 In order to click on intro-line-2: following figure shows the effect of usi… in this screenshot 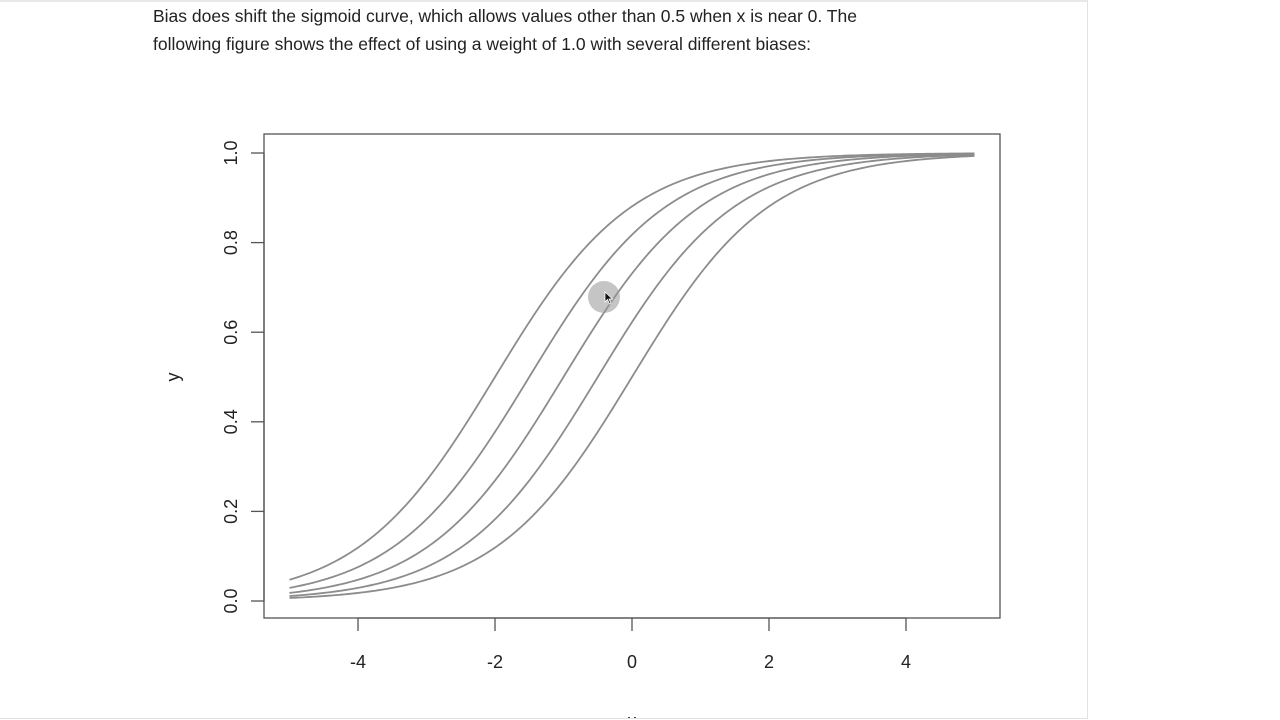, I will do `click(482, 44)`.